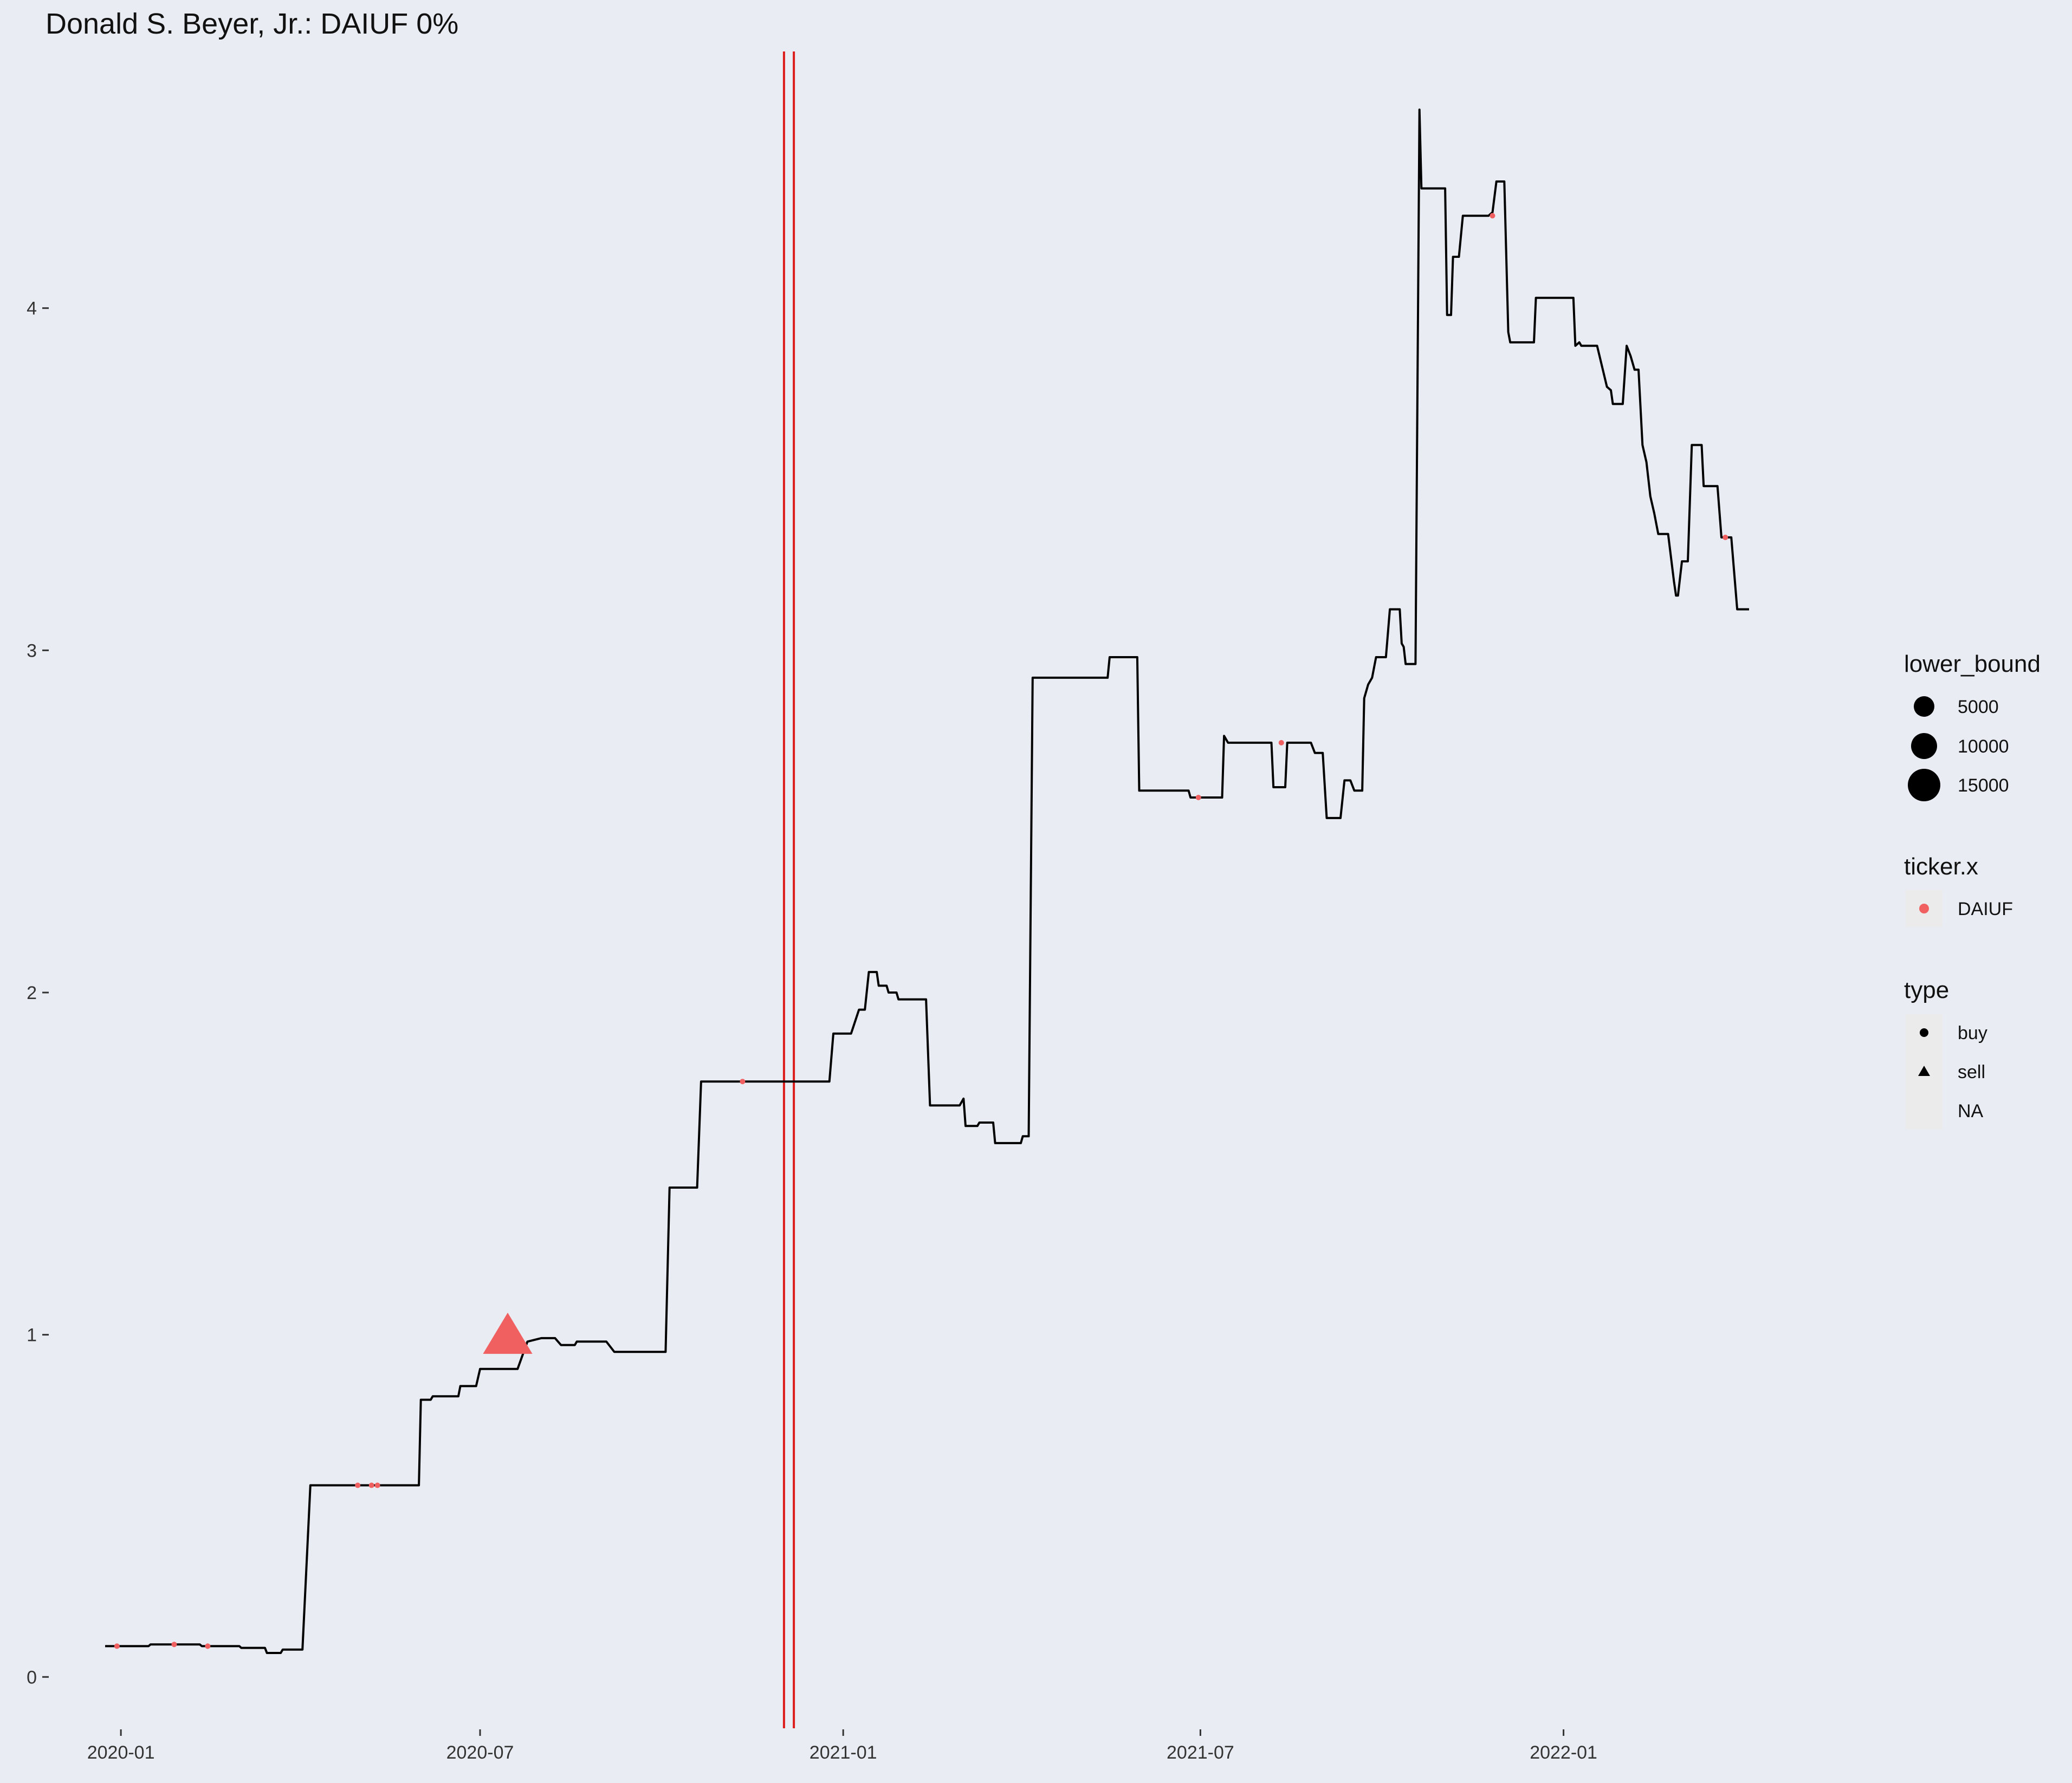 This screenshot has width=2072, height=1783. Describe the element at coordinates (38, 993) in the screenshot. I see `y-axis: 0 1 2 3 4` at that location.